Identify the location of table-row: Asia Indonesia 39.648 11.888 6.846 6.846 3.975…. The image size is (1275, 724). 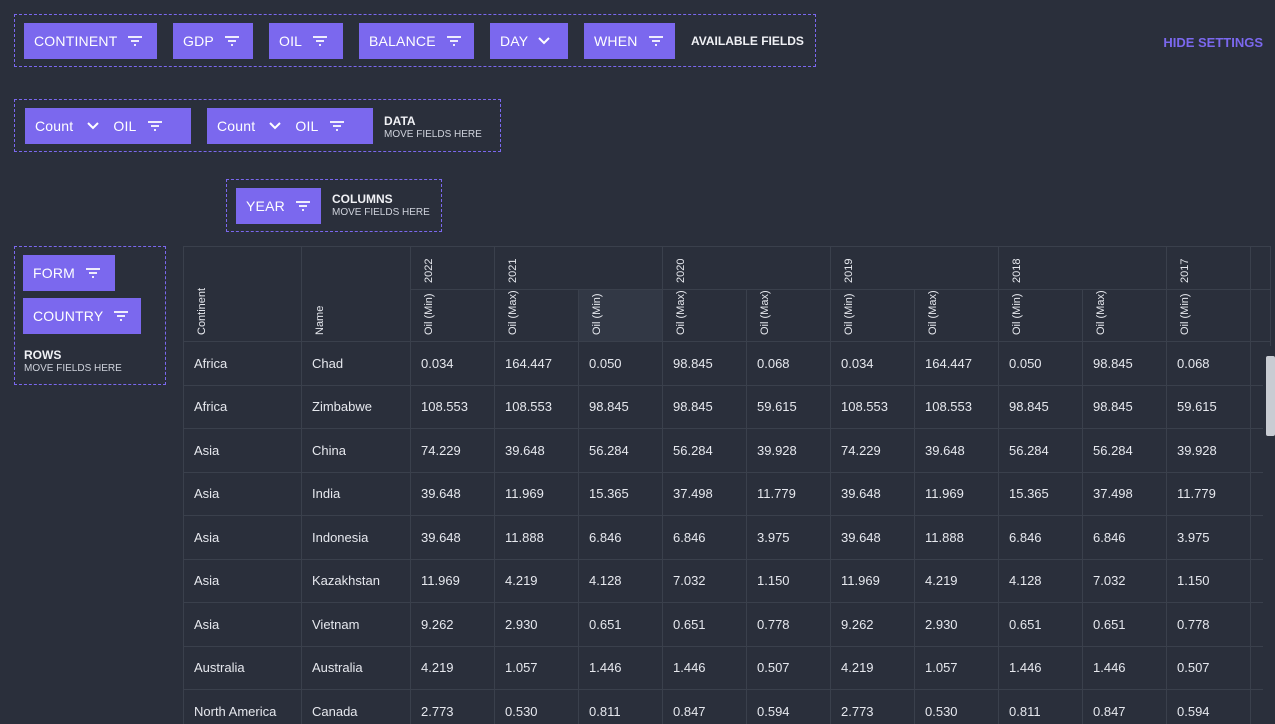
(727, 537).